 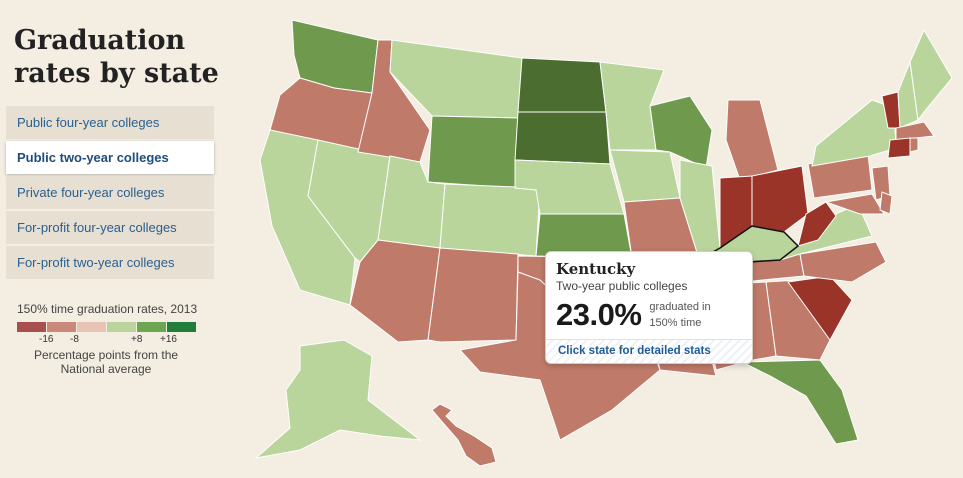 What do you see at coordinates (914, 145) in the screenshot?
I see `state-rhode-island` at bounding box center [914, 145].